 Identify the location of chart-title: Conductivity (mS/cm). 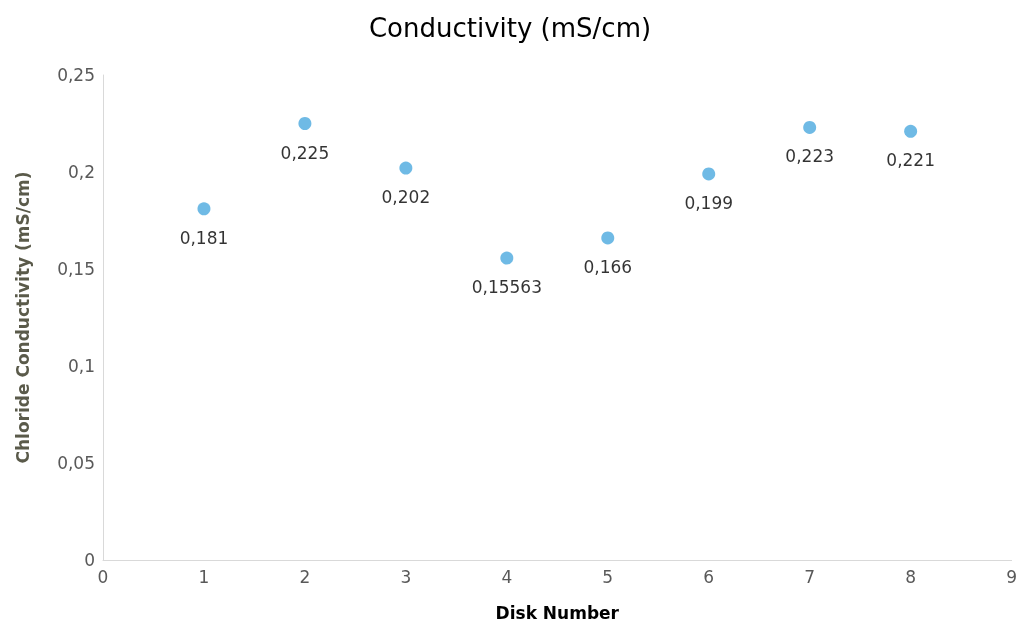
(510, 28).